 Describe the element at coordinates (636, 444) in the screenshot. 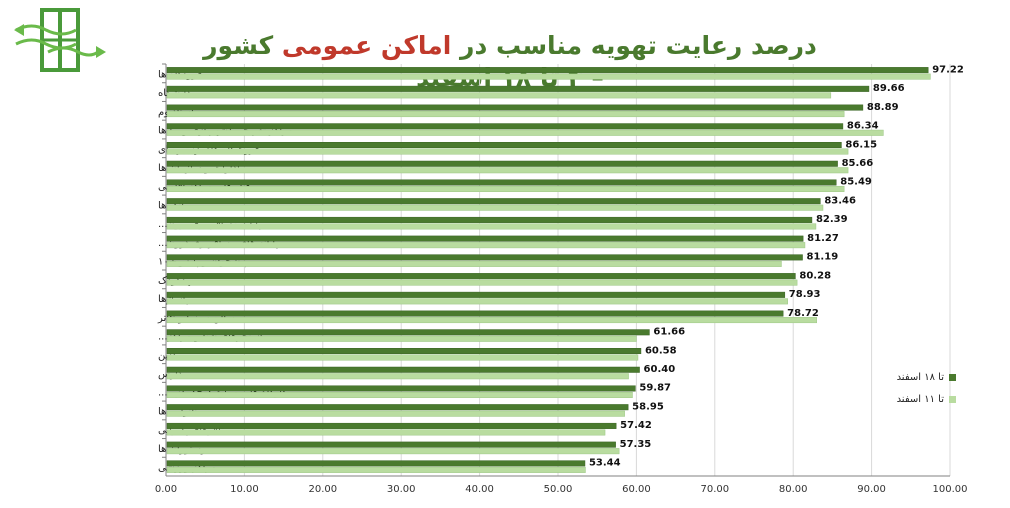

I see `data-label: 57.35` at that location.